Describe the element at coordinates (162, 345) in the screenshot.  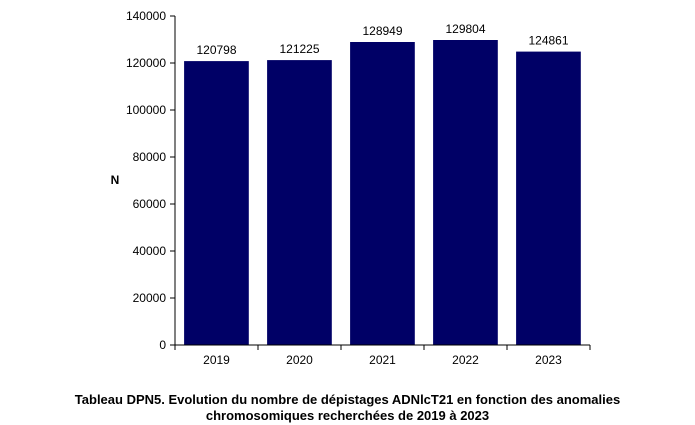
I see `y-tick-label-0: 0` at that location.